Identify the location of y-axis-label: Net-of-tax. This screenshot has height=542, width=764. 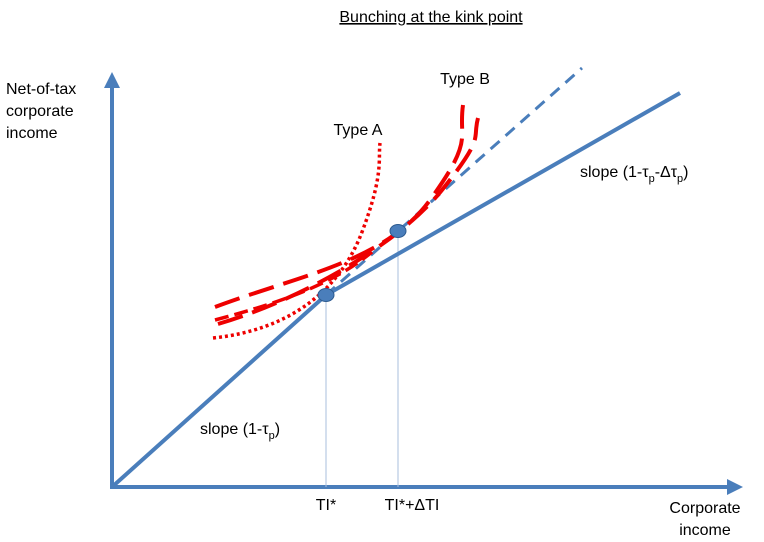
(41, 89).